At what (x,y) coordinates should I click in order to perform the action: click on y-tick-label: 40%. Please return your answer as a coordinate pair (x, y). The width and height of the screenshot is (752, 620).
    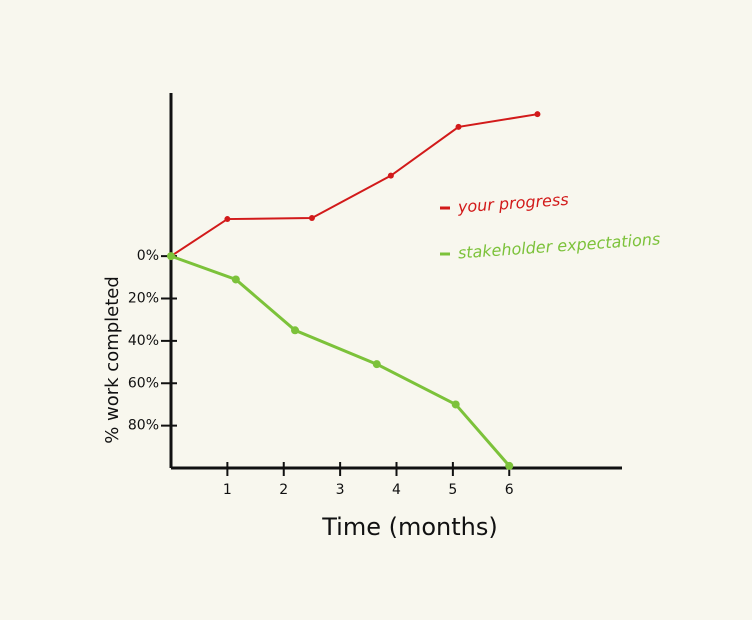
    Looking at the image, I should click on (143, 341).